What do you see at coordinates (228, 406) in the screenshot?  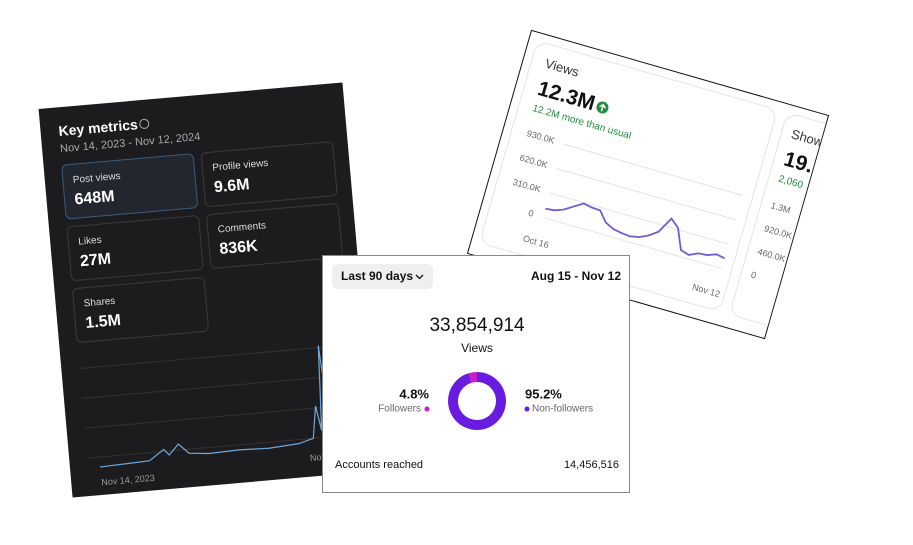 I see `sparkline` at bounding box center [228, 406].